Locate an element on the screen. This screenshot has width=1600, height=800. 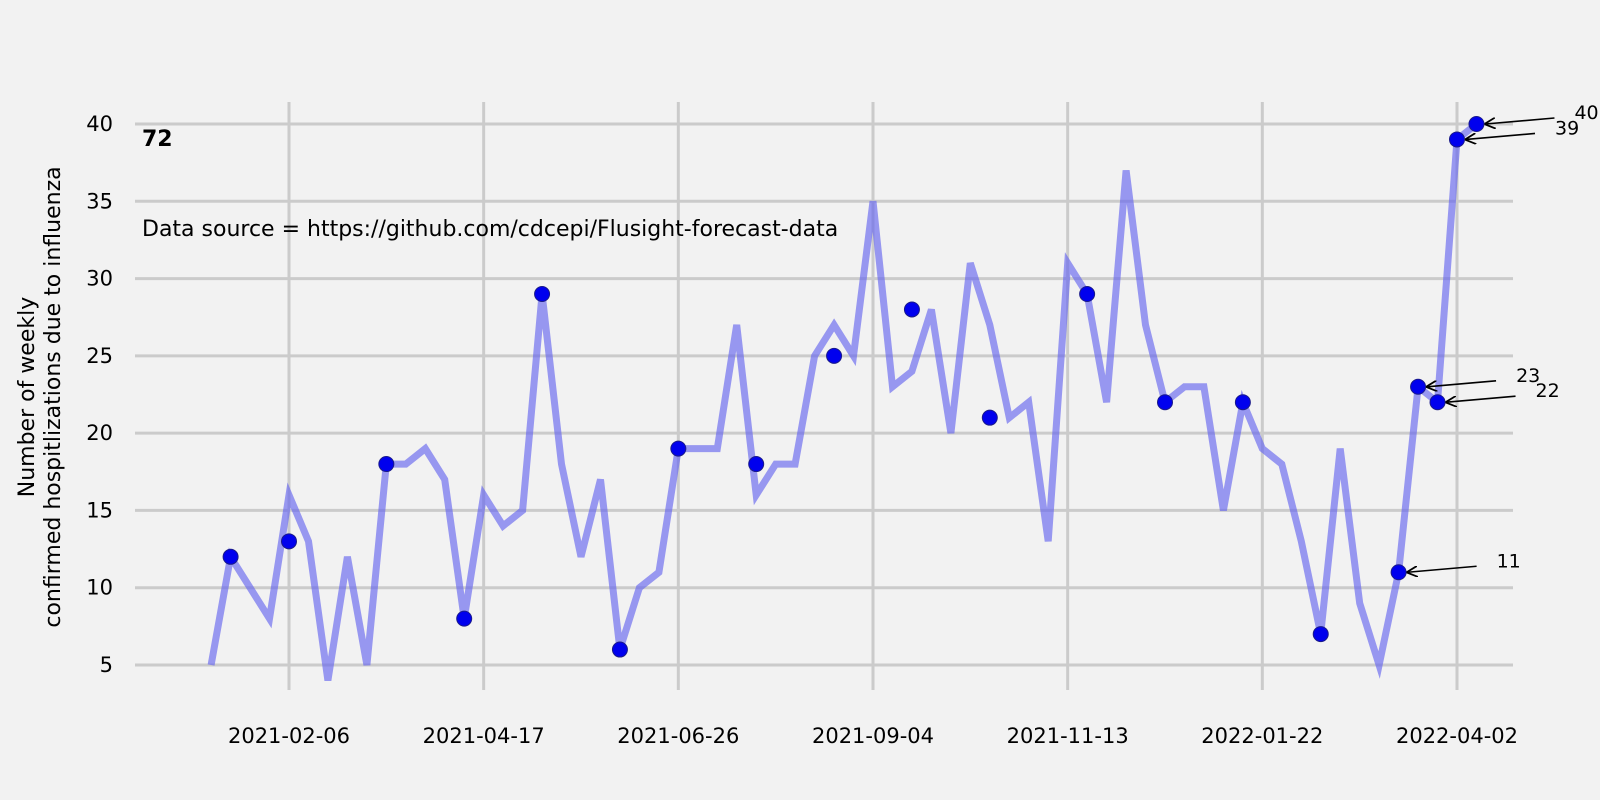
annotation-label-22: 22 is located at coordinates (1548, 391).